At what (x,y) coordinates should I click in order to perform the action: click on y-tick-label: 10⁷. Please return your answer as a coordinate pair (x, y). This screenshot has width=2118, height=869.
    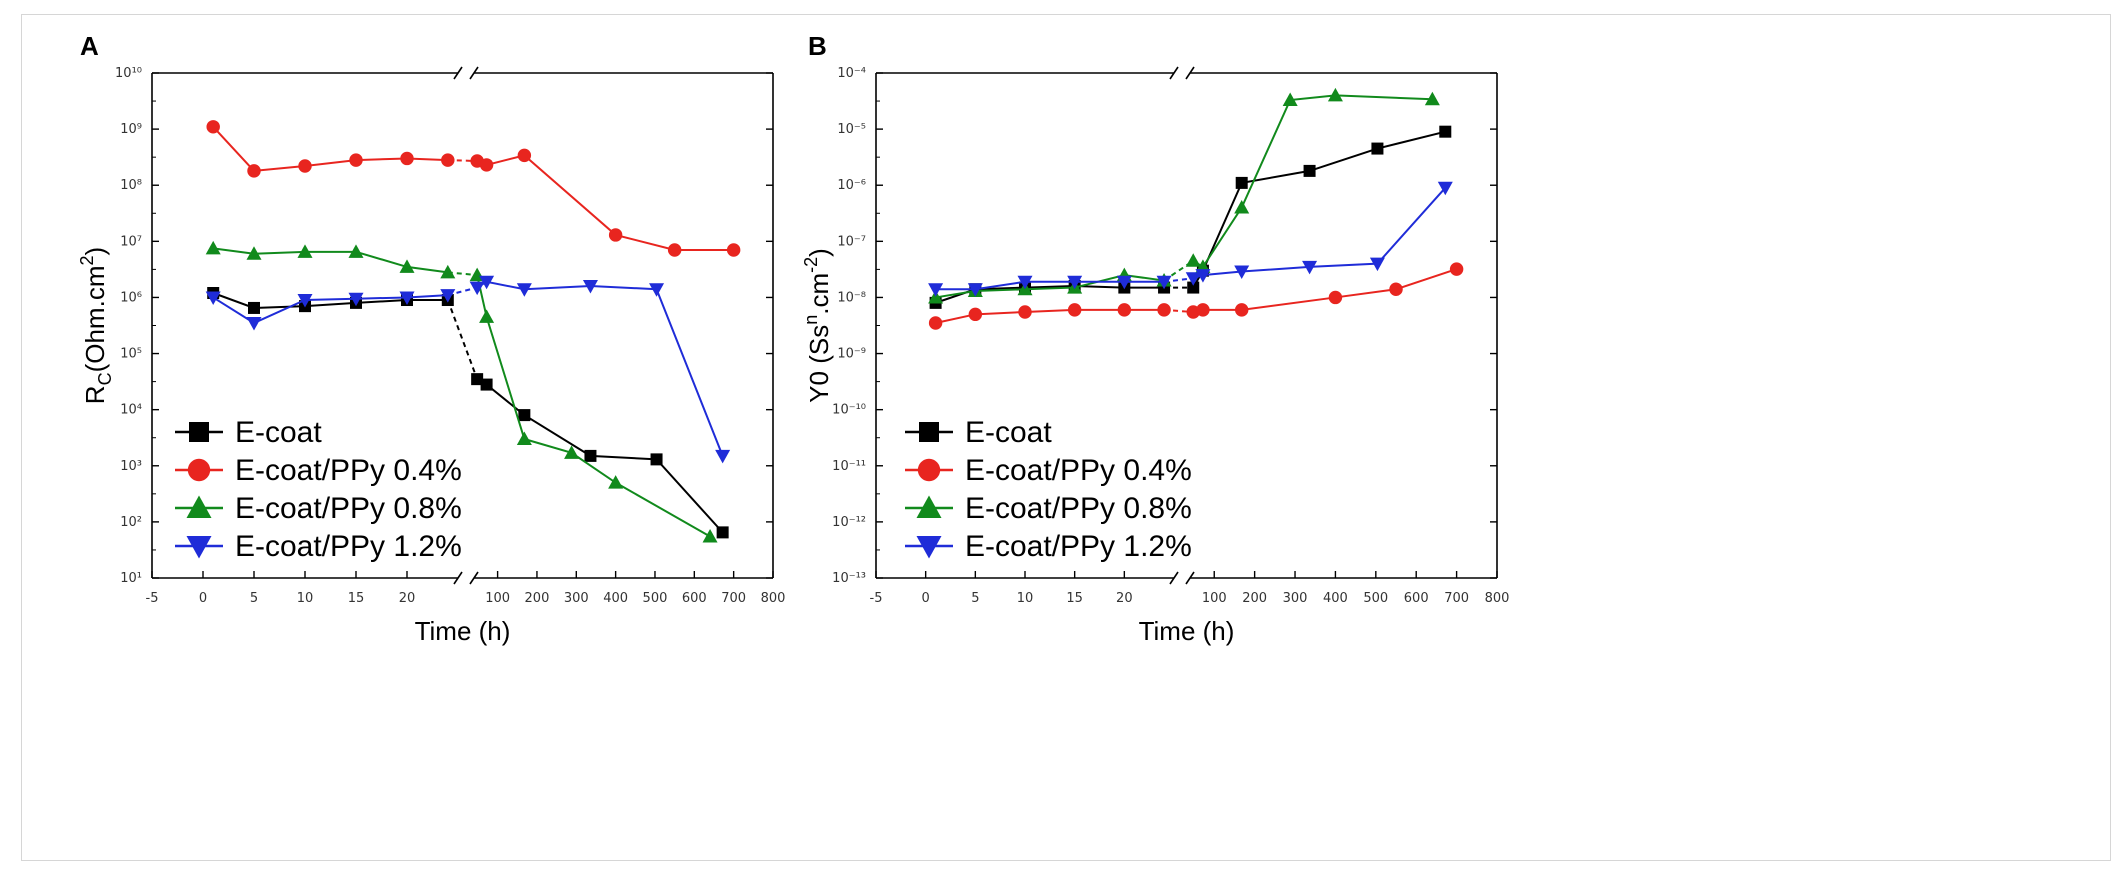
    Looking at the image, I should click on (131, 241).